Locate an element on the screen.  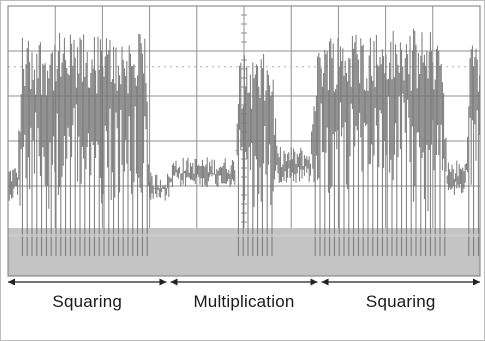
trace-fill-area is located at coordinates (244, 252).